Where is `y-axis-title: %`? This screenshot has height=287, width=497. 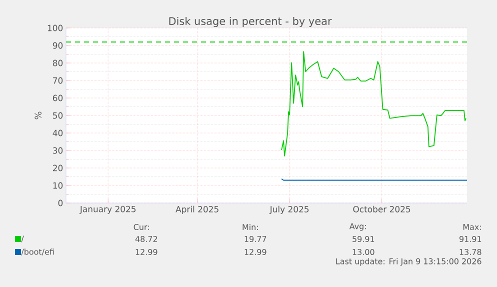
y-axis-title: % is located at coordinates (38, 116).